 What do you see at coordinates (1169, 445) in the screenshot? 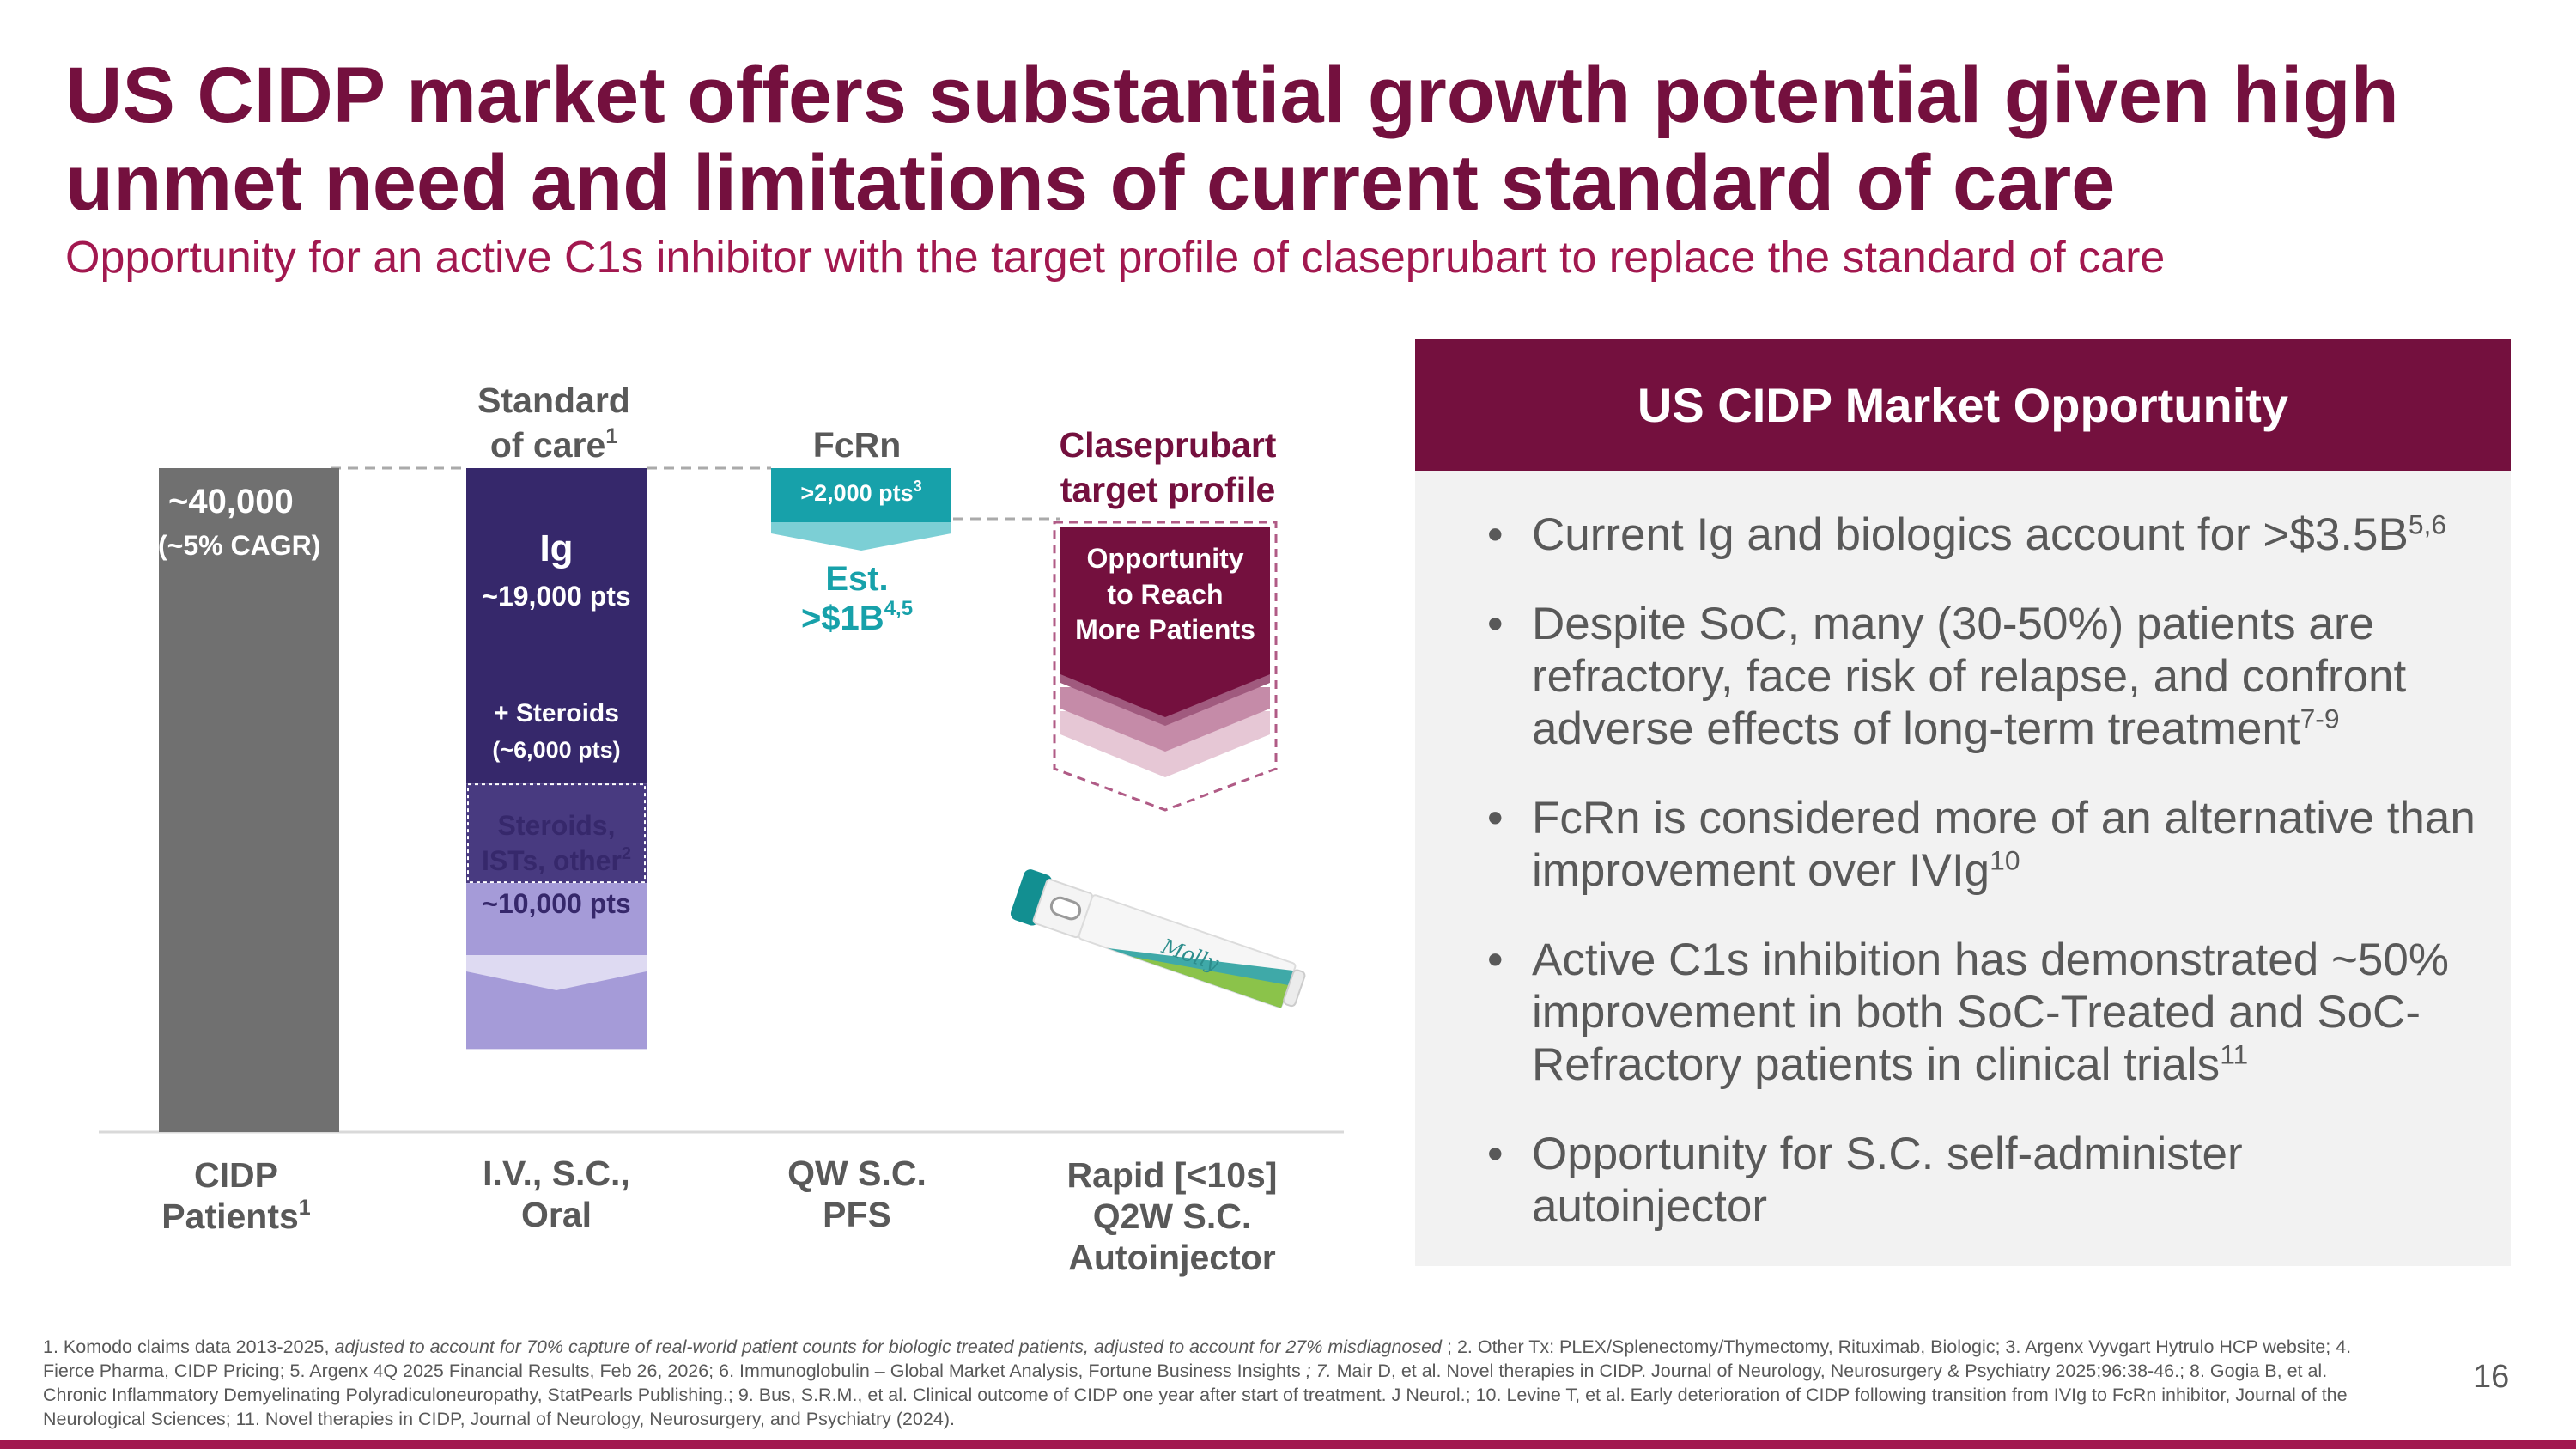
I see `header-clase-line1: Claseprubart` at bounding box center [1169, 445].